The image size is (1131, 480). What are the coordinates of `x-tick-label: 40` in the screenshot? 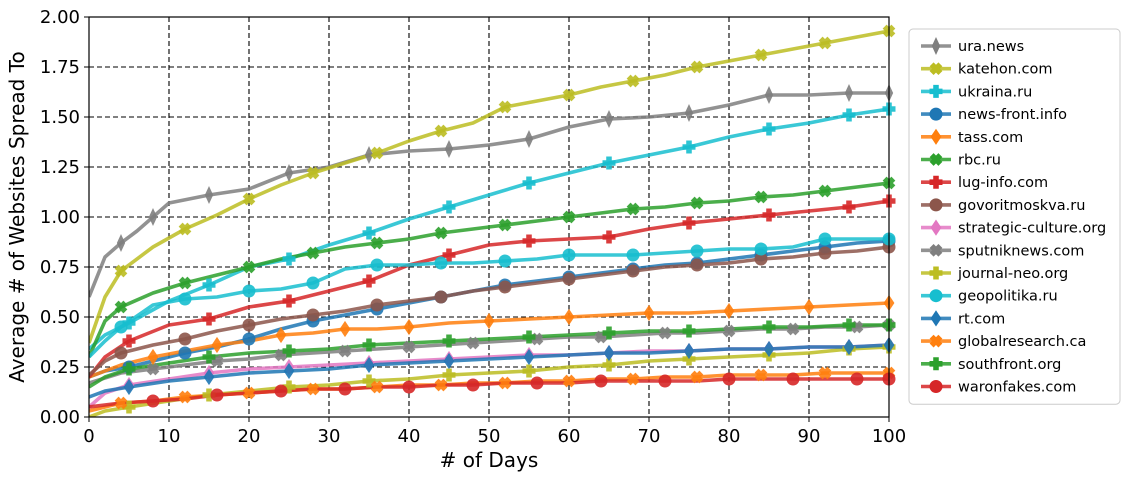 It's located at (409, 436).